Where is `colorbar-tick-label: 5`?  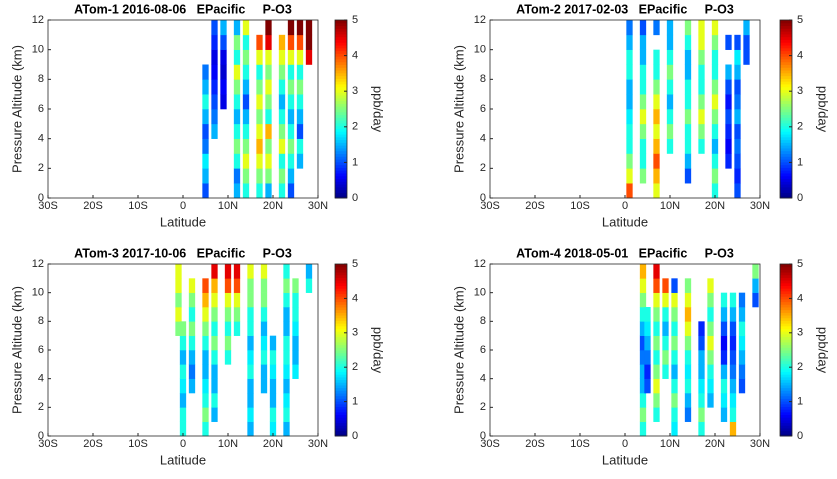 colorbar-tick-label: 5 is located at coordinates (355, 20).